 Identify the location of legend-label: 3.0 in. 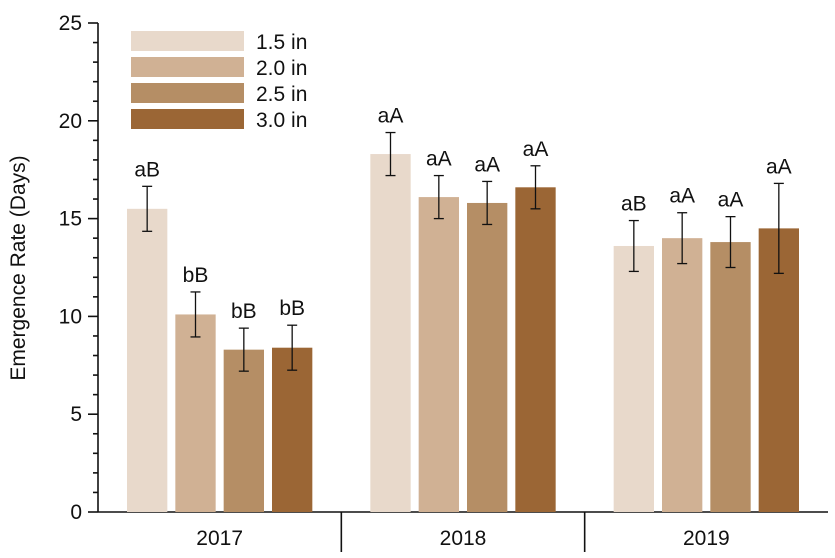
(281, 120).